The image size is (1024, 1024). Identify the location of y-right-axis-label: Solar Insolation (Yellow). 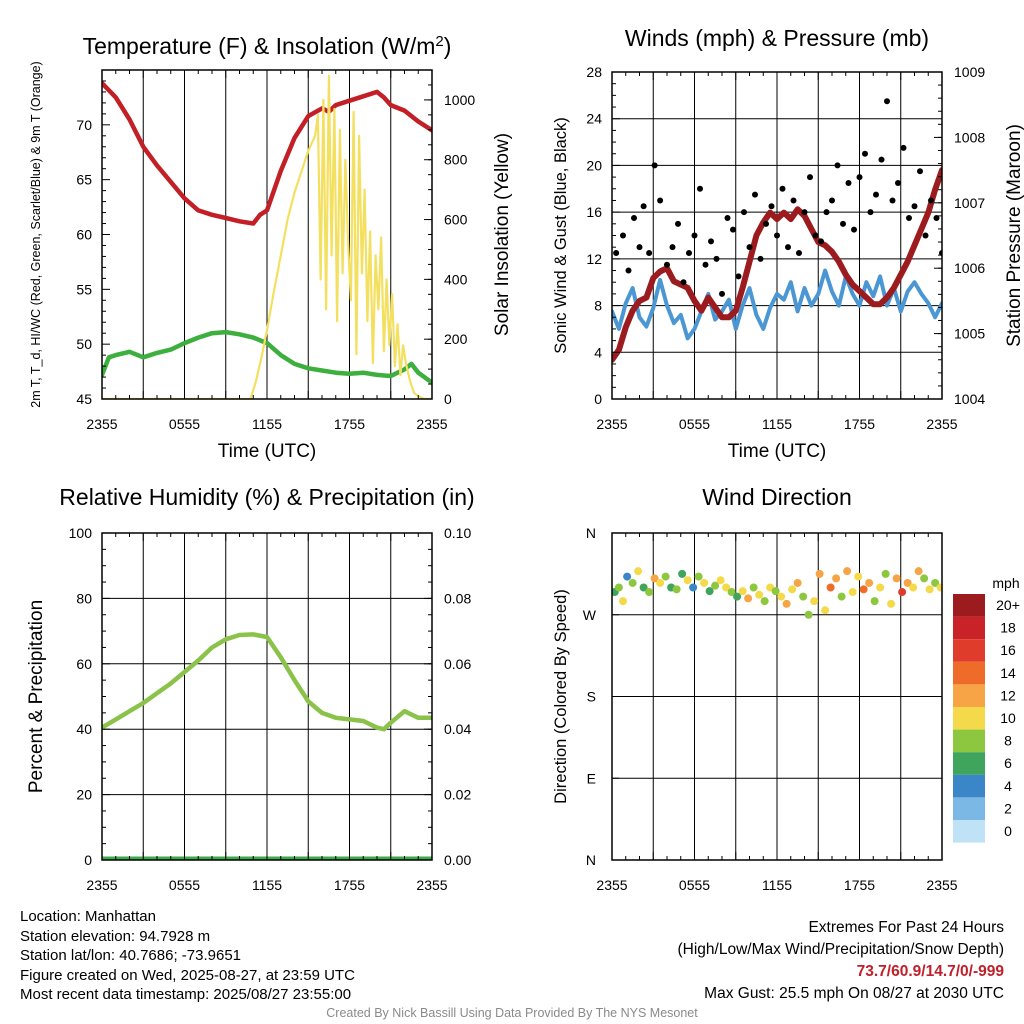
(502, 234).